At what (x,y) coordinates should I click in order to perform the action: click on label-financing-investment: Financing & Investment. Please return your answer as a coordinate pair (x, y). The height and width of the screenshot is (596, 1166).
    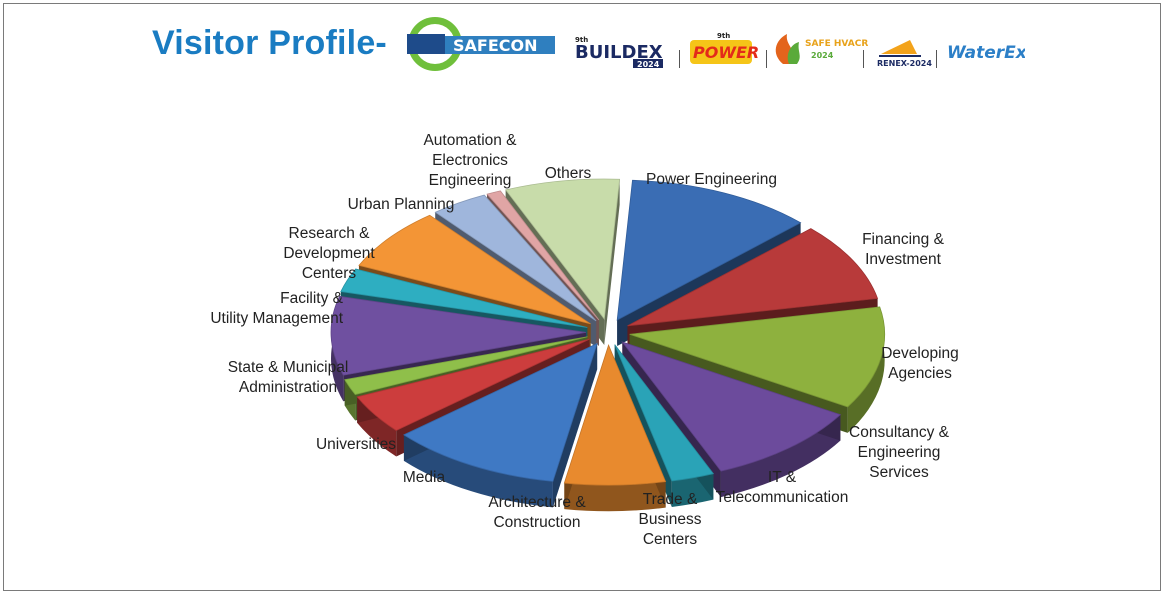
    Looking at the image, I should click on (903, 249).